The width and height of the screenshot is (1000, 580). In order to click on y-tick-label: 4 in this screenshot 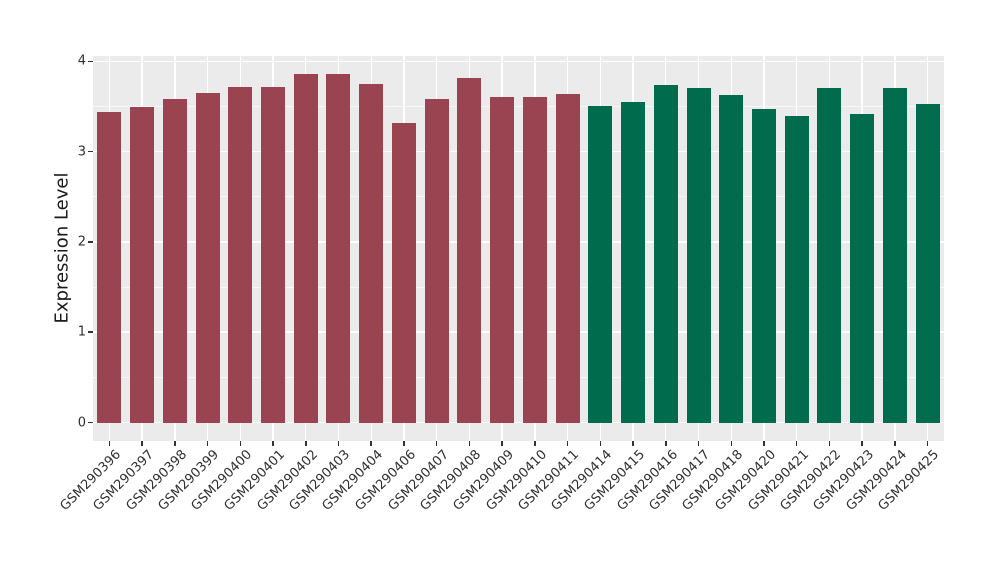, I will do `click(81, 61)`.